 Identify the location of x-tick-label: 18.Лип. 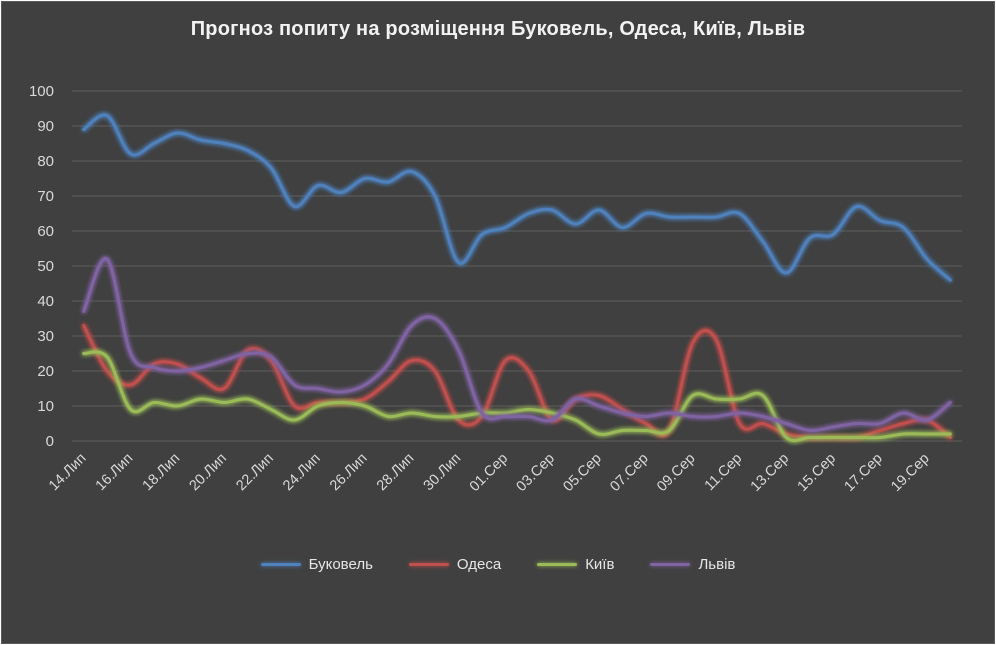
(162, 473).